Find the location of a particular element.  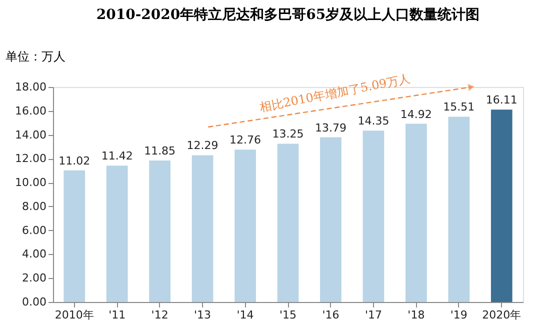

chart-title: 2010-2020年特立尼达和多巴哥65岁及以上人口数量统计图 is located at coordinates (288, 14).